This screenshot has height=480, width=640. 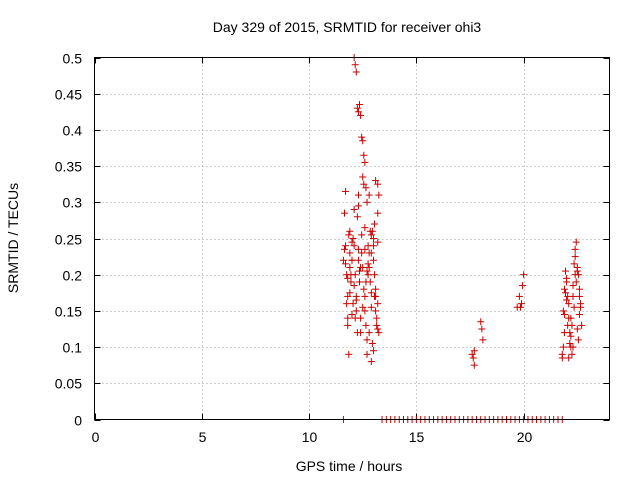 I want to click on y-axis-label: SRMTID / TECUs, so click(x=13, y=238).